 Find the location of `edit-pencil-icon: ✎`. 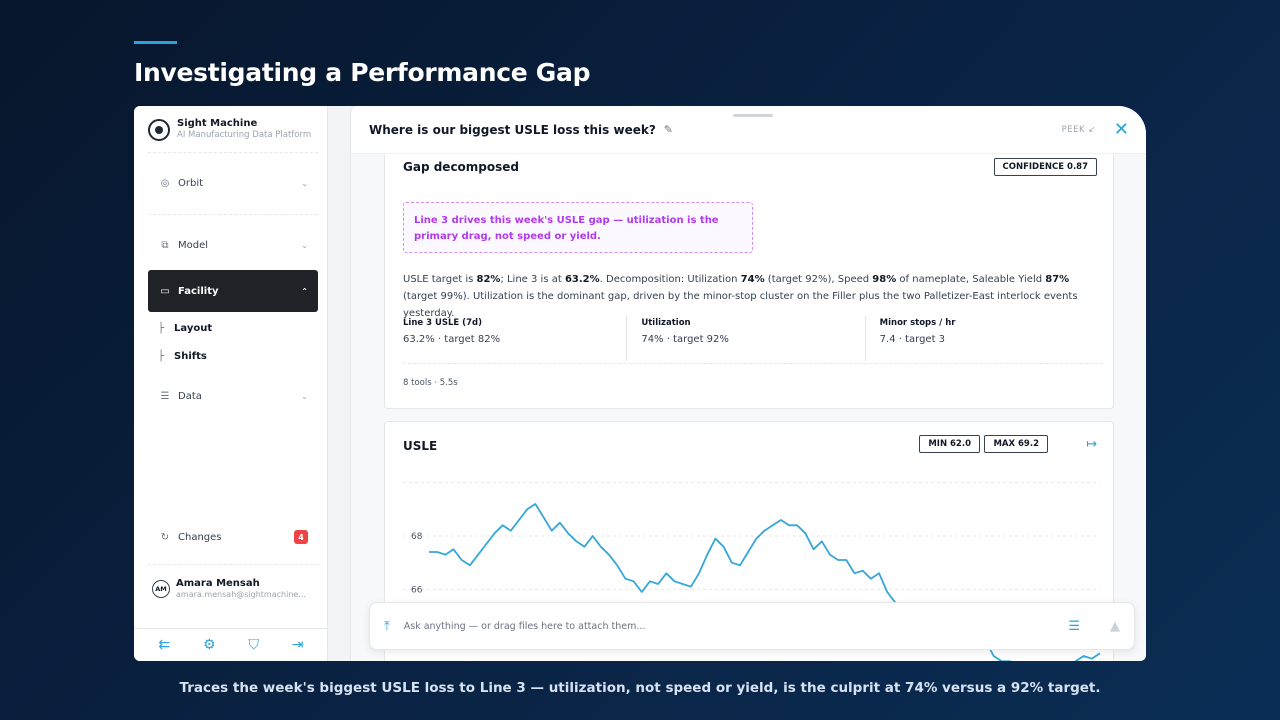

edit-pencil-icon: ✎ is located at coordinates (668, 129).